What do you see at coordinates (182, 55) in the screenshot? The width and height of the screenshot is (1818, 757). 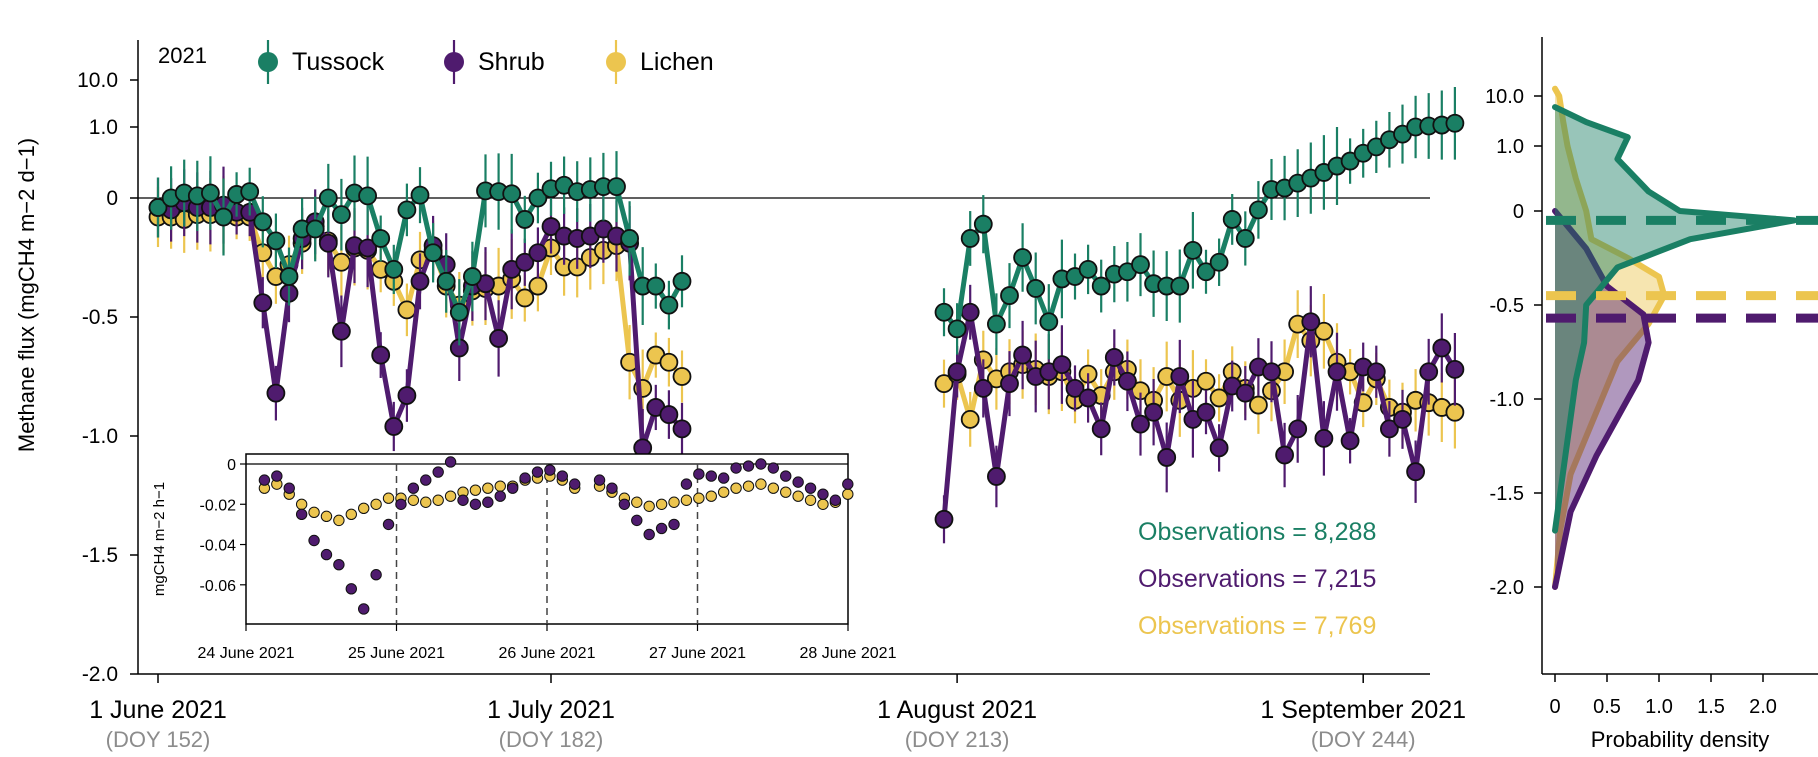 I see `legend-year: 2021` at bounding box center [182, 55].